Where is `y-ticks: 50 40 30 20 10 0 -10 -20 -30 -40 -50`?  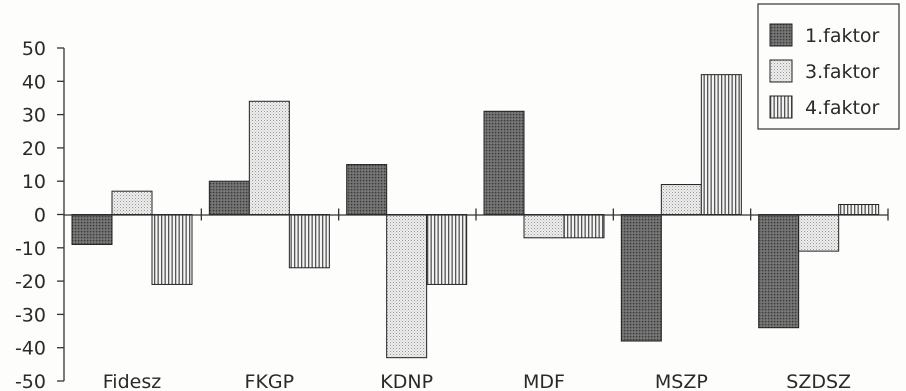
y-ticks: 50 40 30 20 10 0 -10 -20 -30 -40 -50 is located at coordinates (39, 214).